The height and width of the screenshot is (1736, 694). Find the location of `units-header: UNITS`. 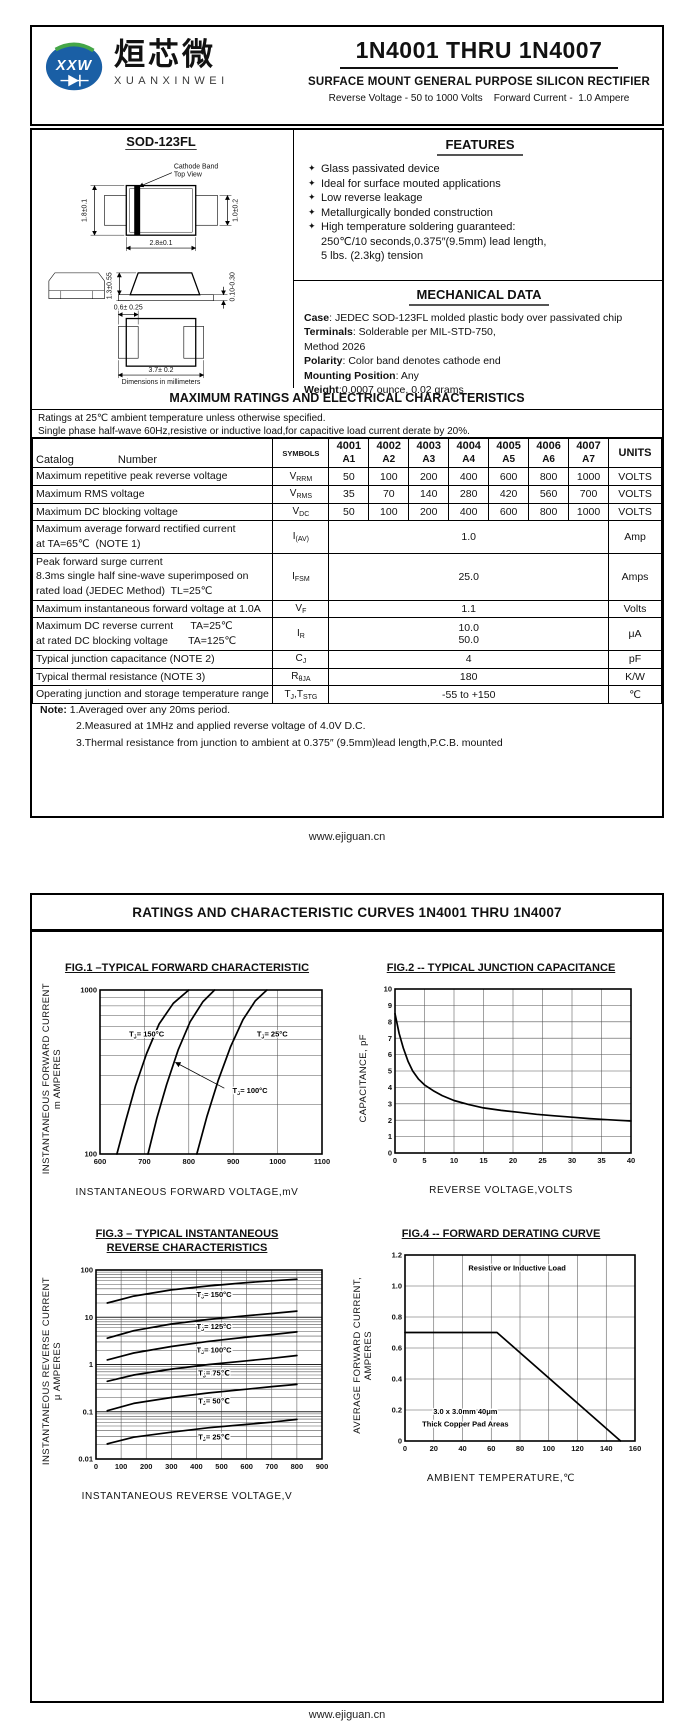

units-header: UNITS is located at coordinates (635, 453).